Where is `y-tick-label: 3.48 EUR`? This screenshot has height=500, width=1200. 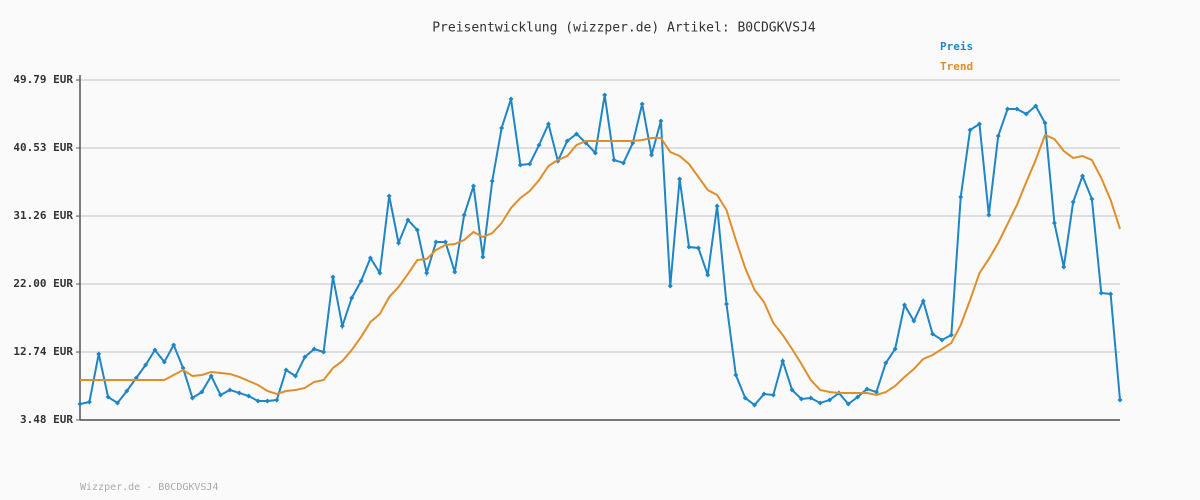
y-tick-label: 3.48 EUR is located at coordinates (46, 419).